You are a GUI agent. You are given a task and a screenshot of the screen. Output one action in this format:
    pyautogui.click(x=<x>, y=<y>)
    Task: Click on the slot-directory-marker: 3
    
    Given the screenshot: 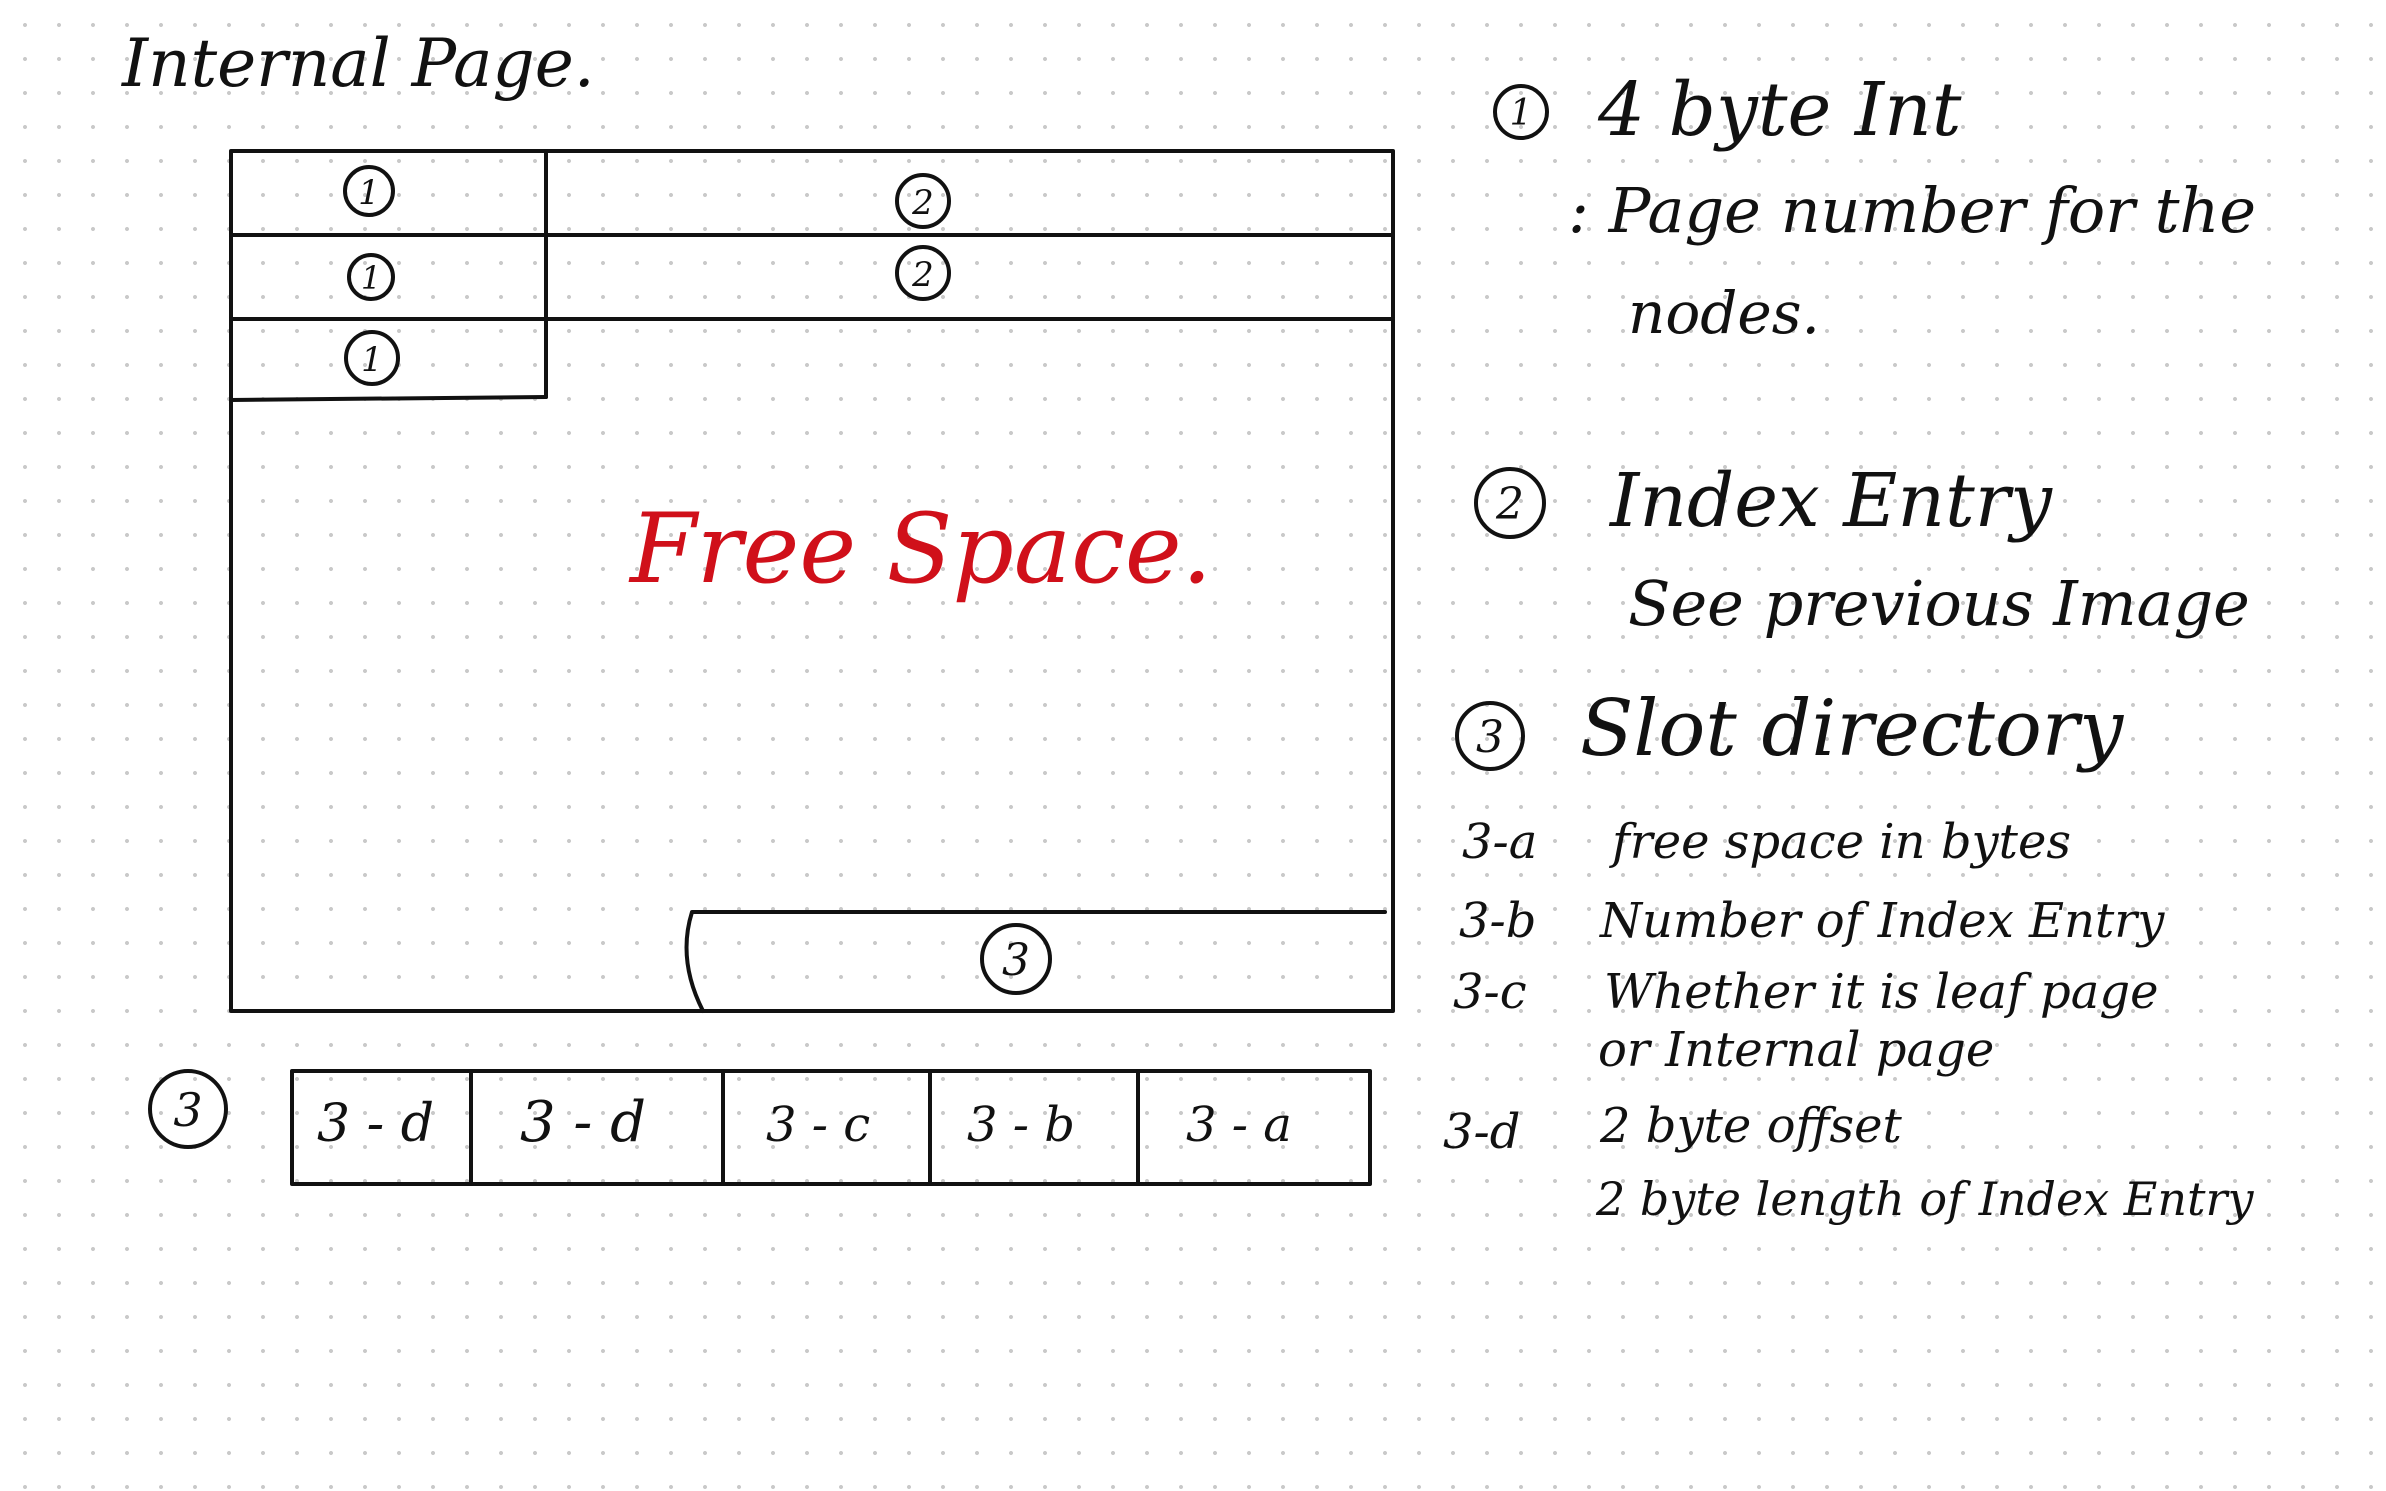 What is the action you would take?
    pyautogui.click(x=1016, y=959)
    